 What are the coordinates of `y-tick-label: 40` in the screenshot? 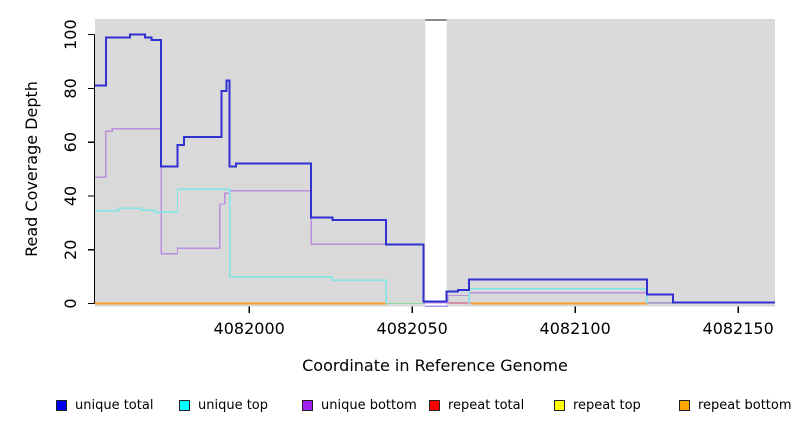 It's located at (70, 196).